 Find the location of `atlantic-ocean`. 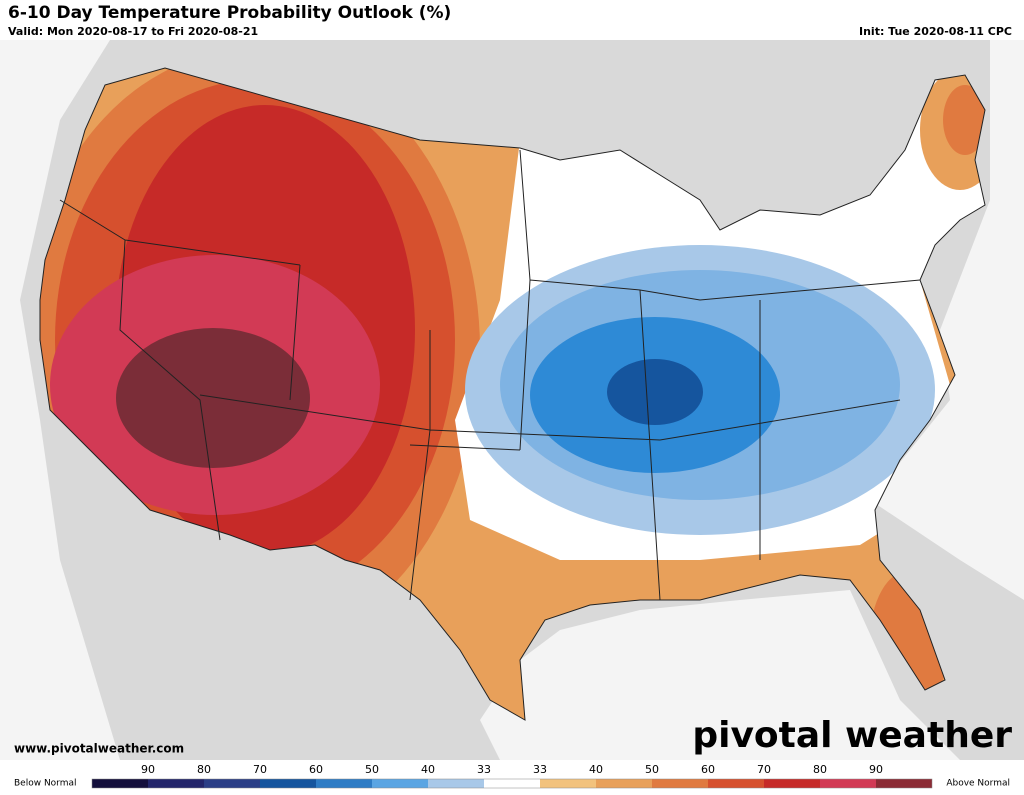

atlantic-ocean is located at coordinates (947, 320).